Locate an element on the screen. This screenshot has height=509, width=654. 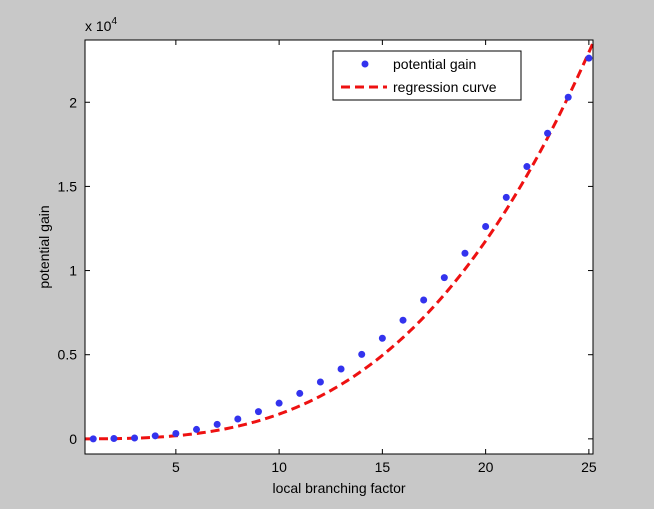
x-tick-label: 10 is located at coordinates (279, 467).